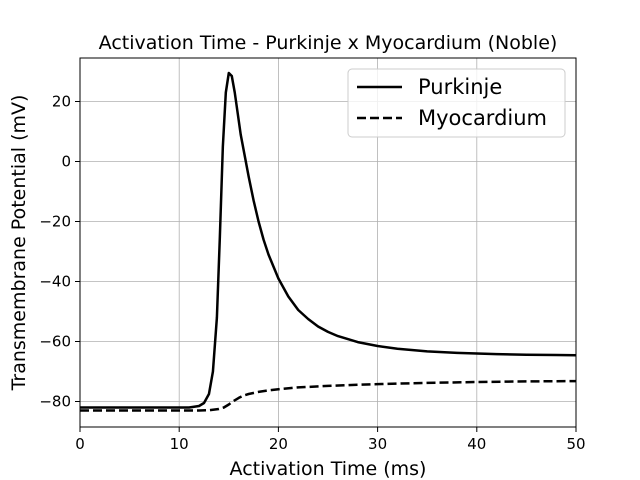 This screenshot has width=640, height=480. Describe the element at coordinates (575, 444) in the screenshot. I see `x-tick-label: 50` at that location.